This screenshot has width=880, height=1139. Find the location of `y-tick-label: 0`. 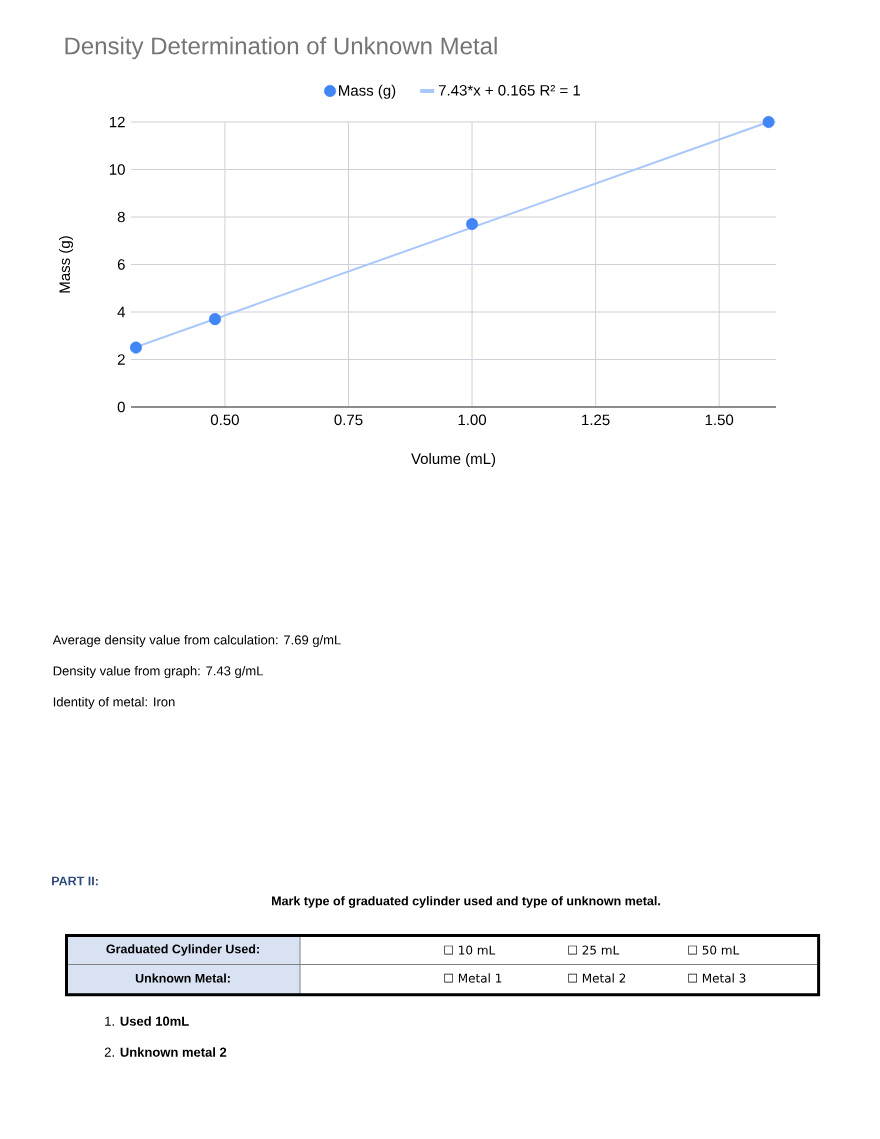

y-tick-label: 0 is located at coordinates (121, 407).